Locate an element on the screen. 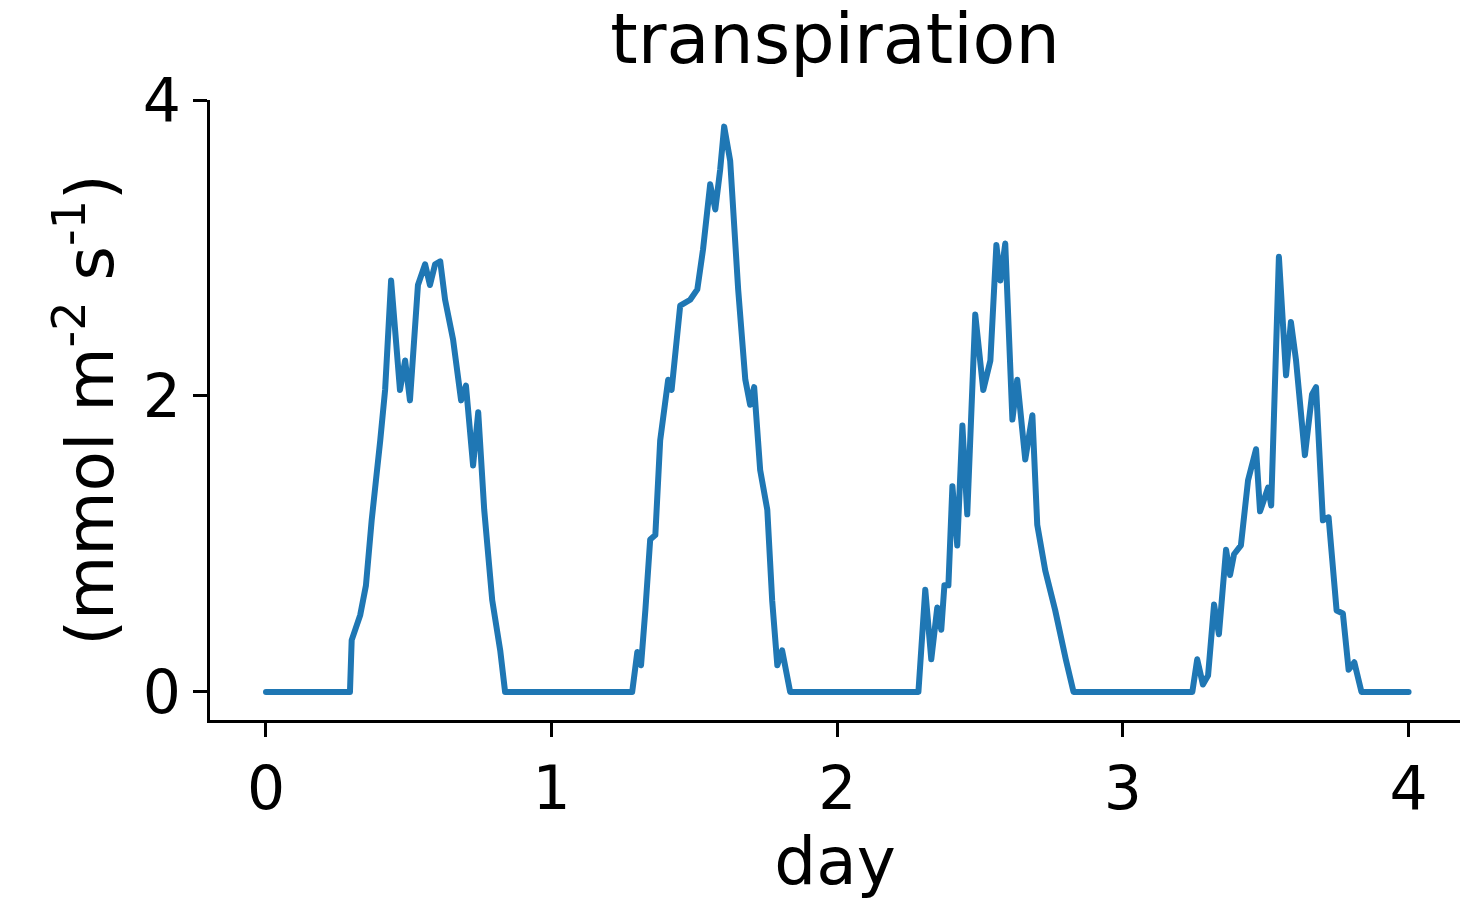 Image resolution: width=1461 pixels, height=913 pixels. chart-title: transpiration is located at coordinates (835, 40).